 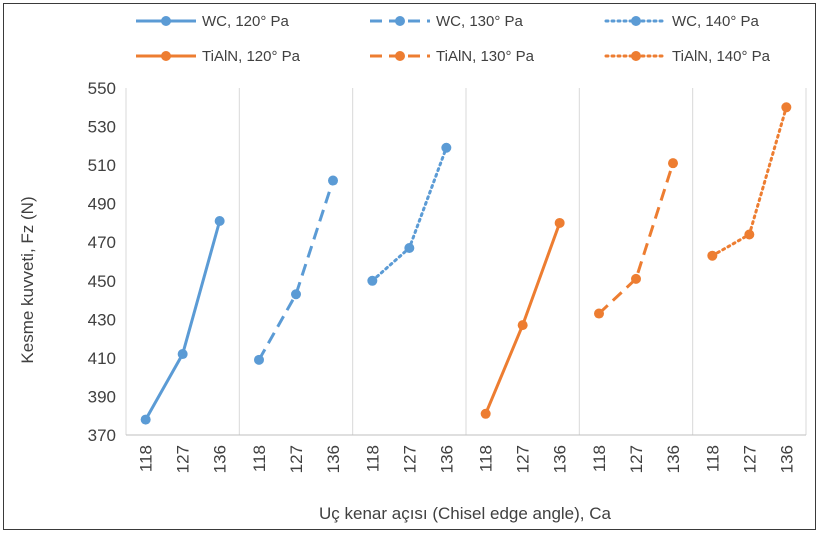 What do you see at coordinates (102, 435) in the screenshot?
I see `y-tick-label: 370` at bounding box center [102, 435].